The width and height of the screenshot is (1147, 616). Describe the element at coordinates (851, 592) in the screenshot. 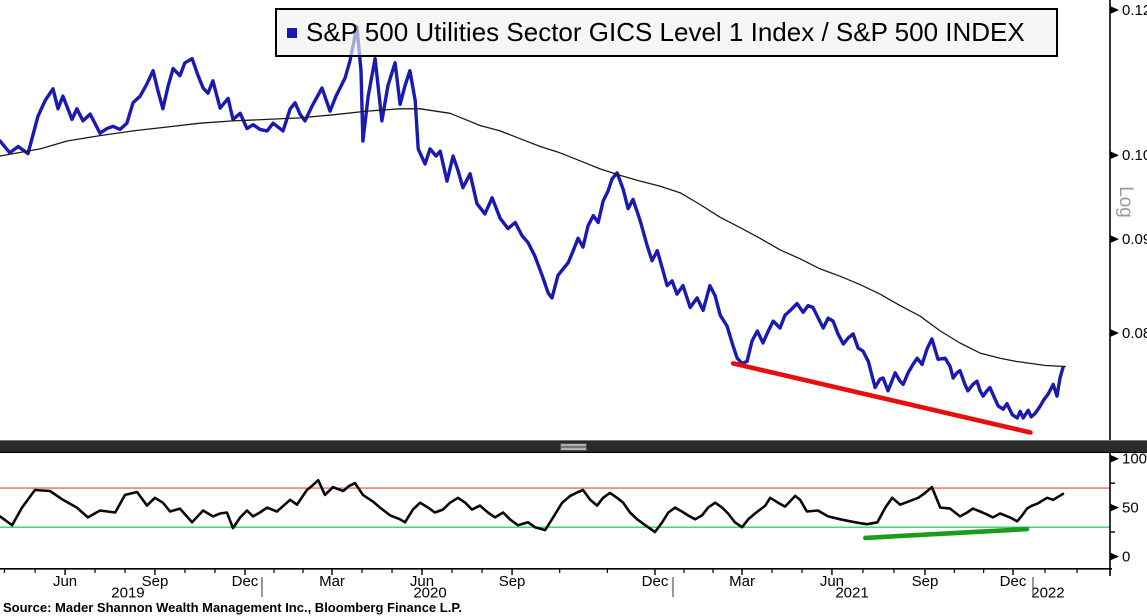

I see `x-year-label: 2021` at that location.